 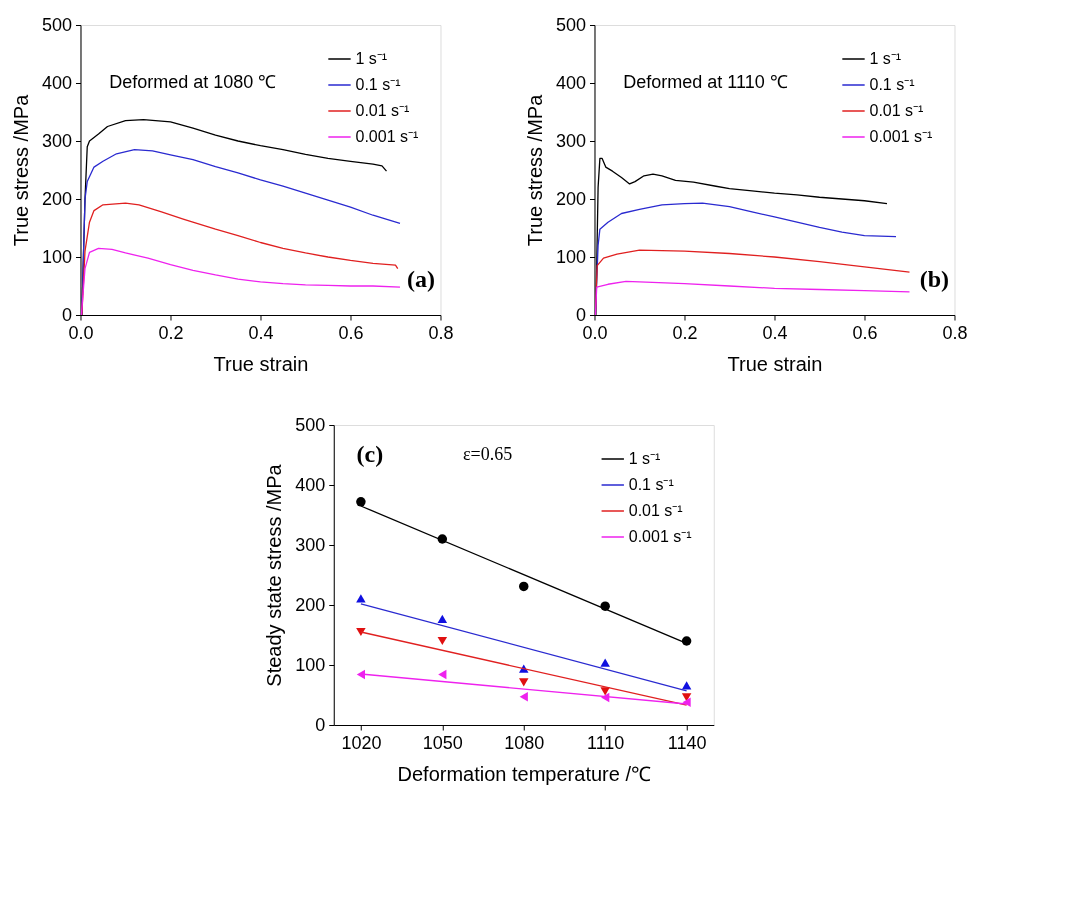 What do you see at coordinates (524, 742) in the screenshot?
I see `x-tick-label: 1080` at bounding box center [524, 742].